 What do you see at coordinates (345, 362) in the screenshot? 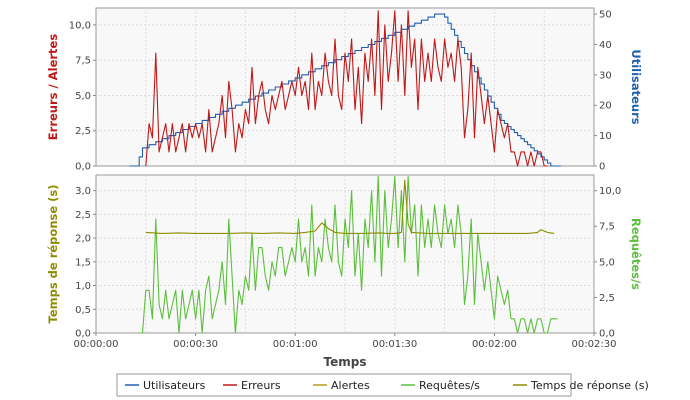
I see `x-axis-title: Temps` at bounding box center [345, 362].